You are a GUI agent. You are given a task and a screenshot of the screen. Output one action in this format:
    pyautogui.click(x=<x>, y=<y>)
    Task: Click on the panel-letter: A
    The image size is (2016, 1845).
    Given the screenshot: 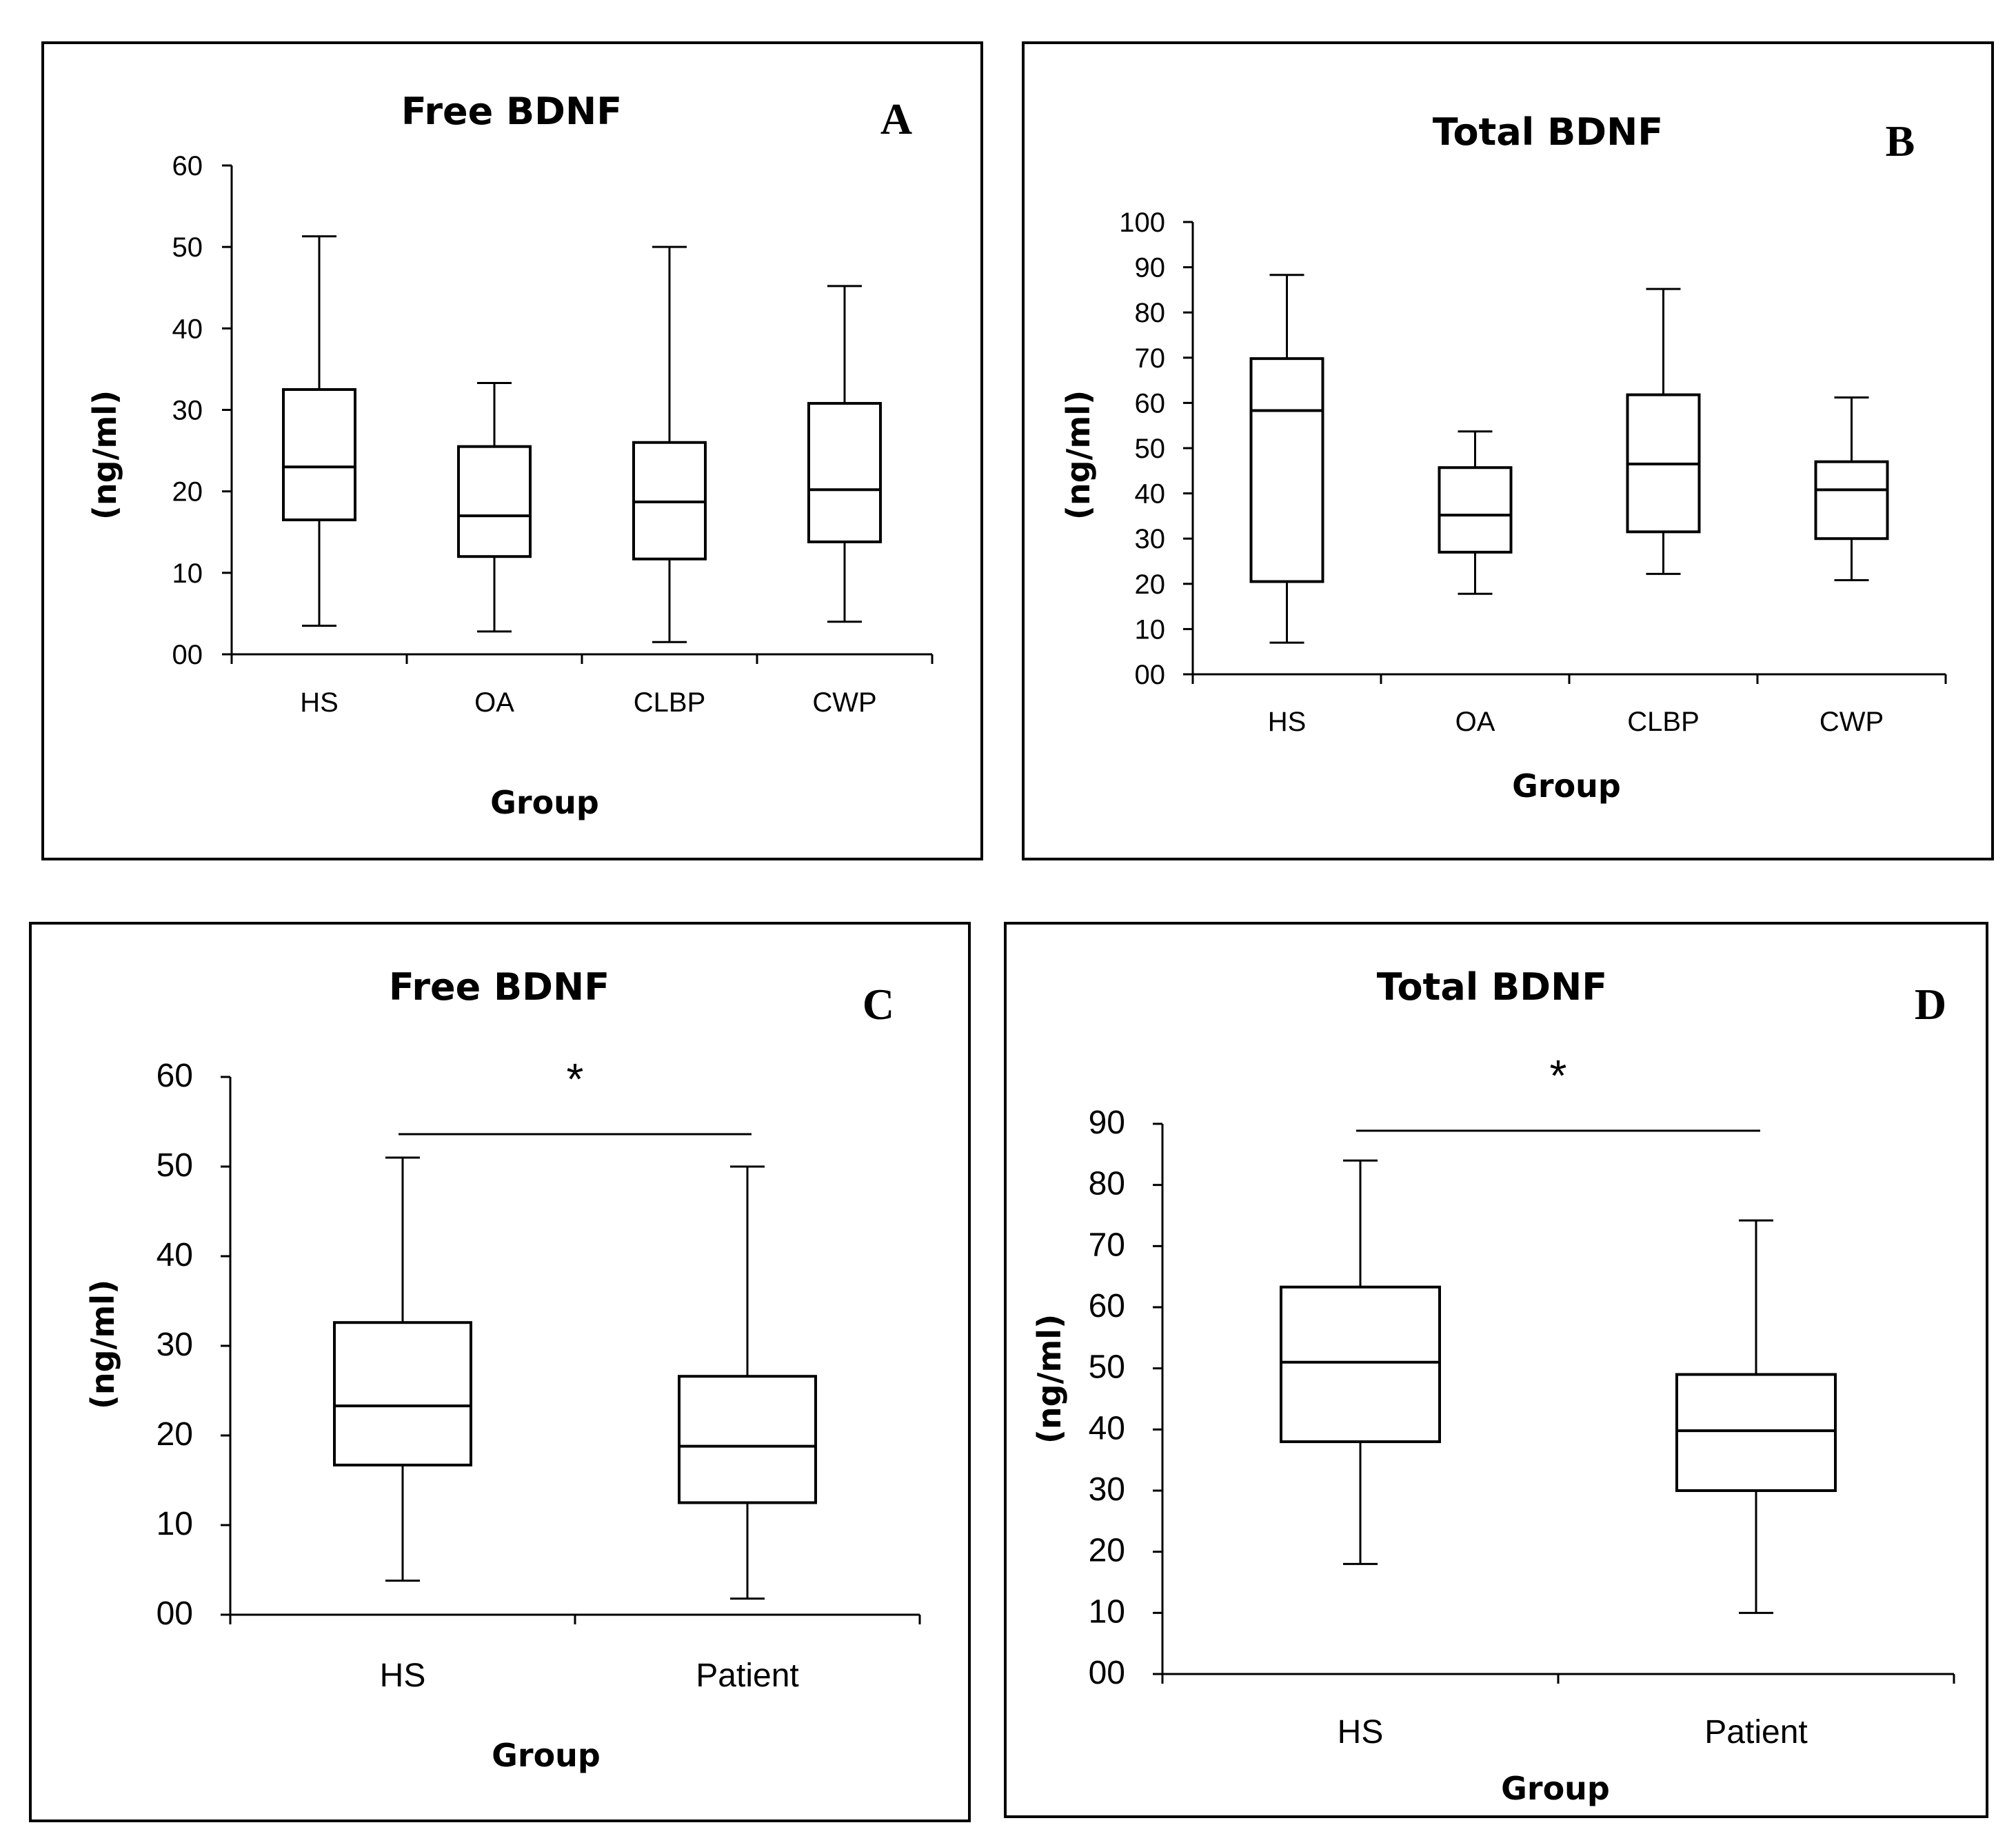 What is the action you would take?
    pyautogui.click(x=896, y=119)
    